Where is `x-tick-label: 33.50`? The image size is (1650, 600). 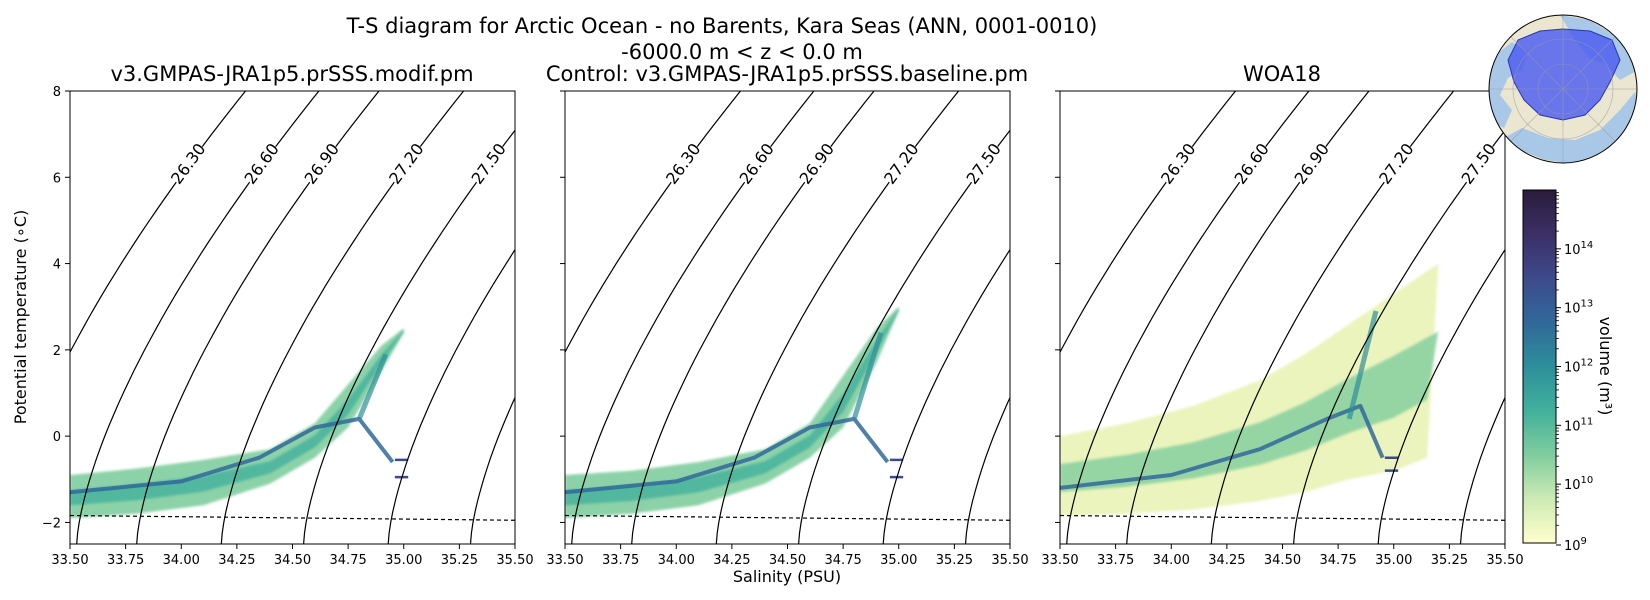
x-tick-label: 33.50 is located at coordinates (564, 560).